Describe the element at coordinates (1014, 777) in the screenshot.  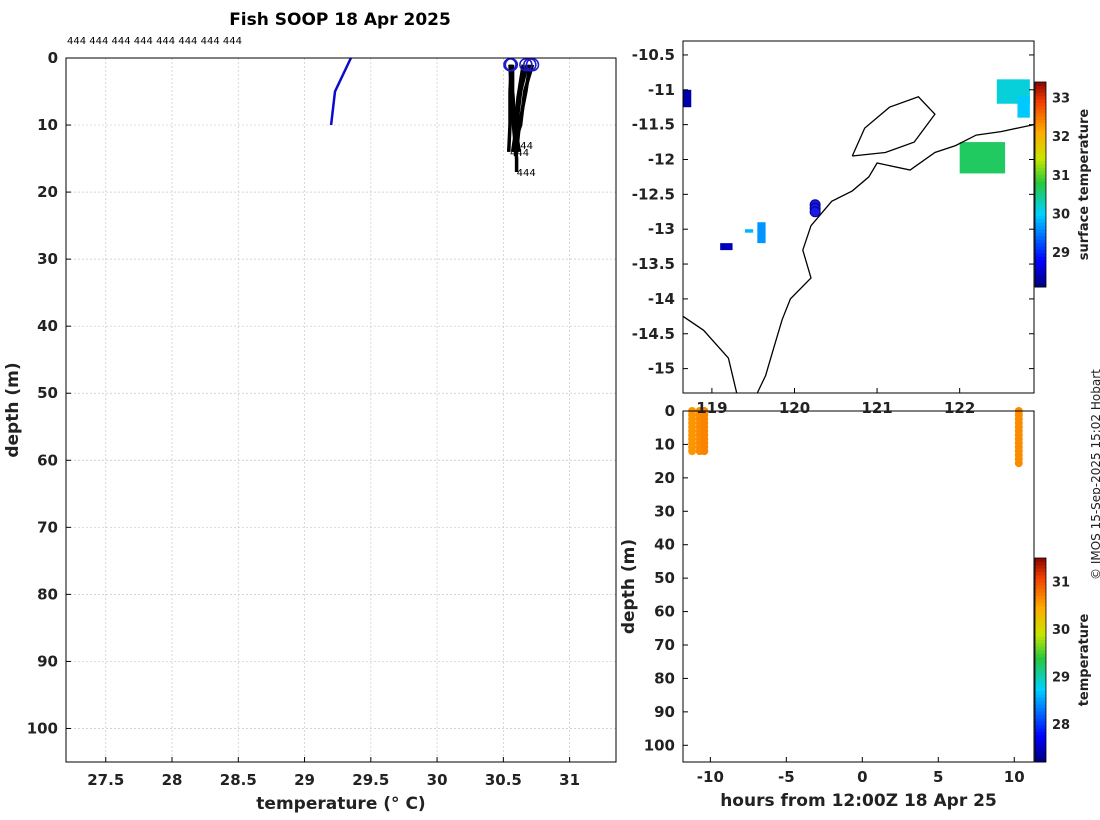
I see `depth-time-x-tick-label: 10` at that location.